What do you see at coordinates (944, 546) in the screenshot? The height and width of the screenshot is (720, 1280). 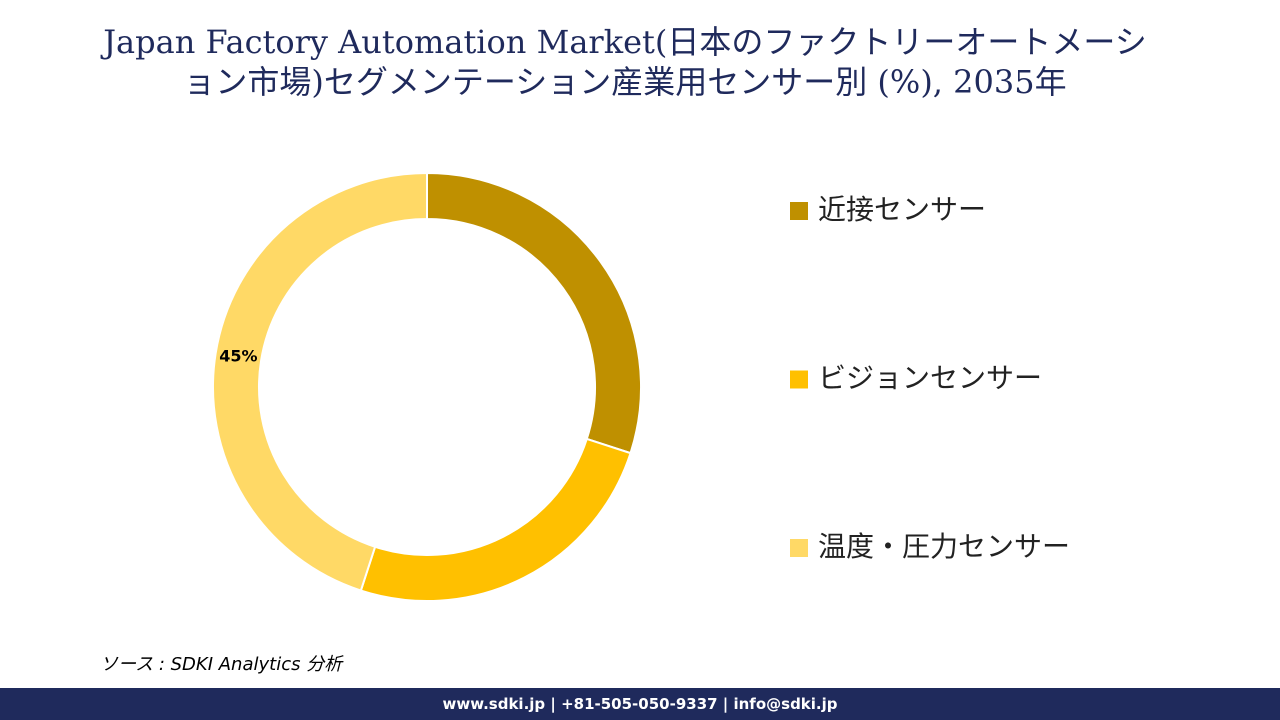 I see `legend-label: 温度・圧力センサー` at bounding box center [944, 546].